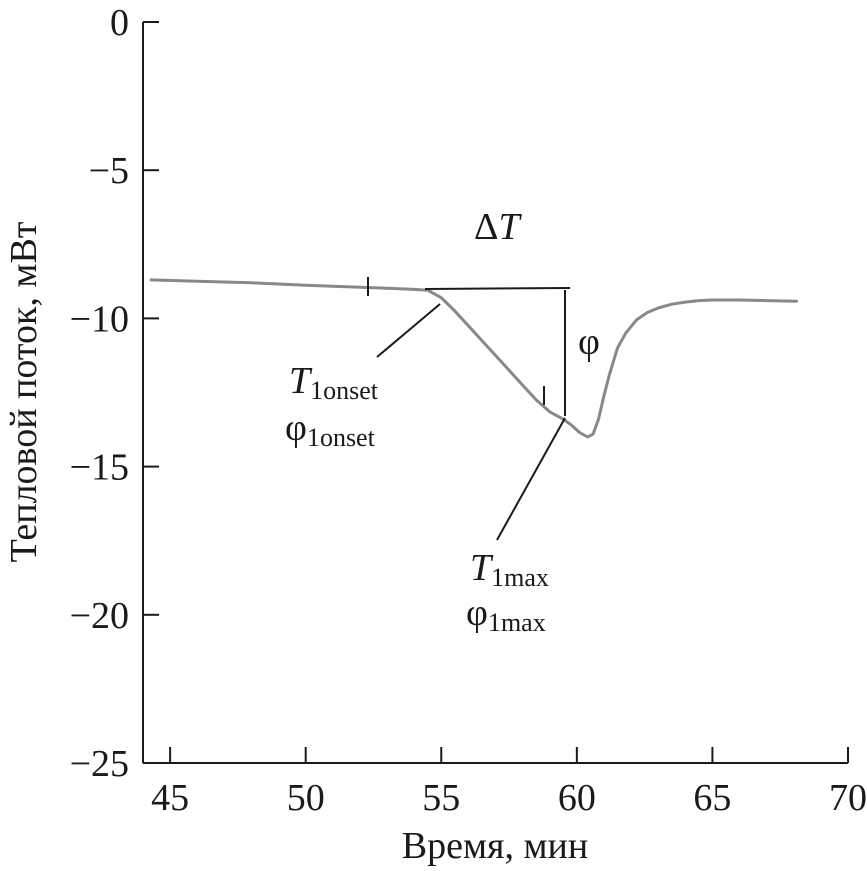  Describe the element at coordinates (99, 764) in the screenshot. I see `y-tick-label: −25` at that location.